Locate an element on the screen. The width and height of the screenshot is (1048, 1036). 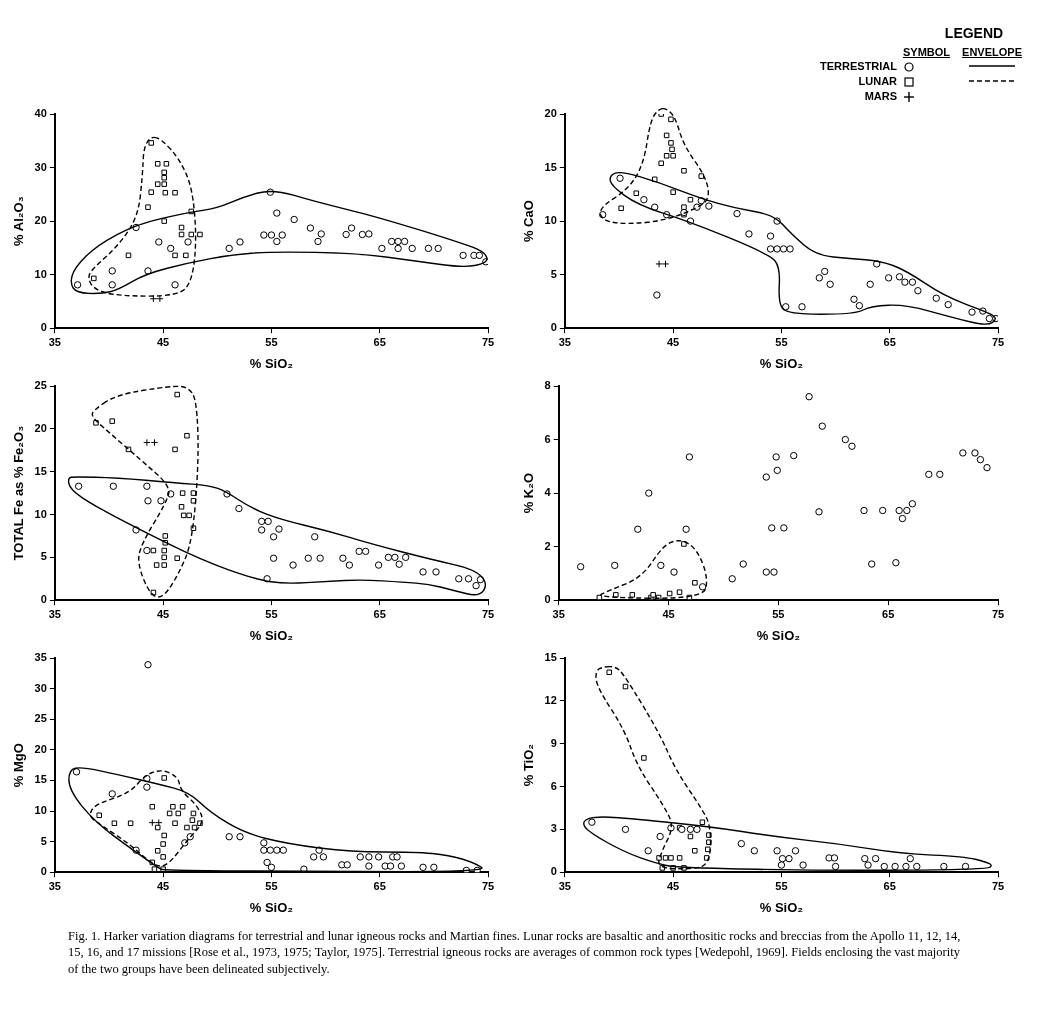
legend-label: TERRESTRIAL is located at coordinates (859, 66).